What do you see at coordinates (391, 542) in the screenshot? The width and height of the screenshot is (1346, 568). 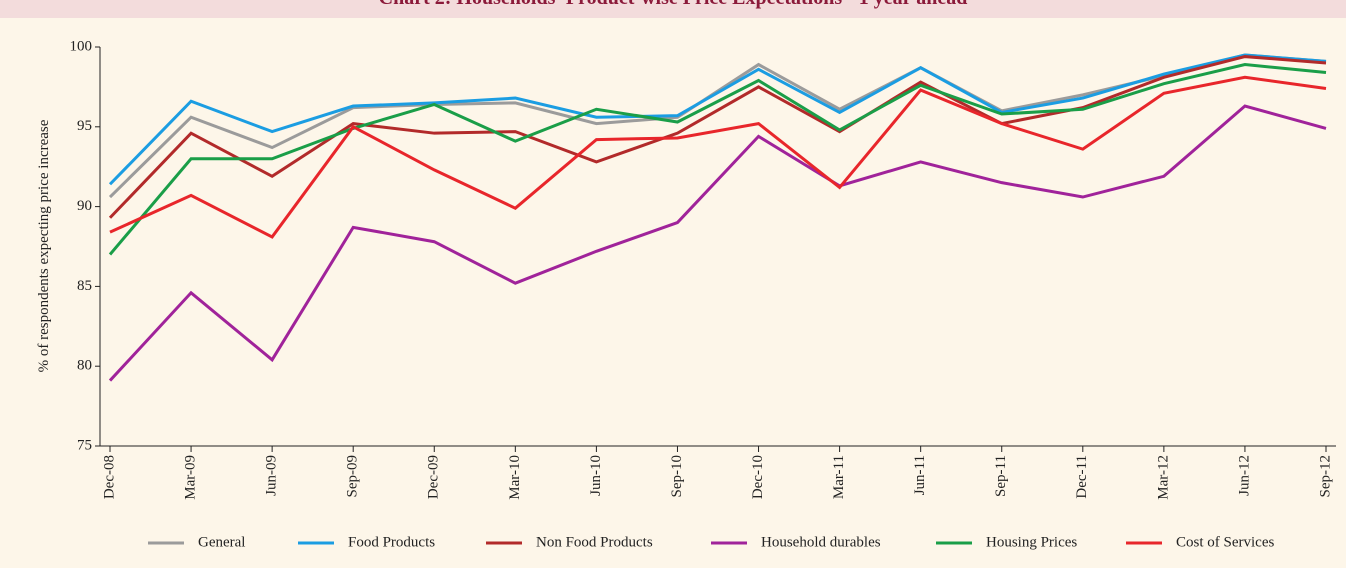 I see `legend-label: Food Products` at bounding box center [391, 542].